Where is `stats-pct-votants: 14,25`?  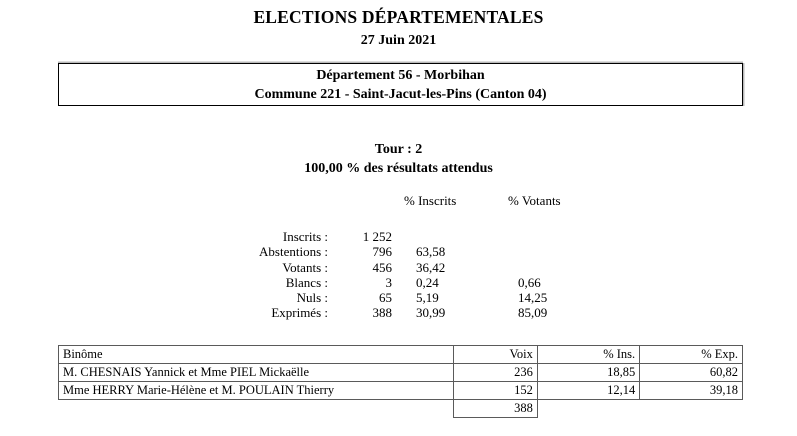
stats-pct-votants: 14,25 is located at coordinates (533, 298).